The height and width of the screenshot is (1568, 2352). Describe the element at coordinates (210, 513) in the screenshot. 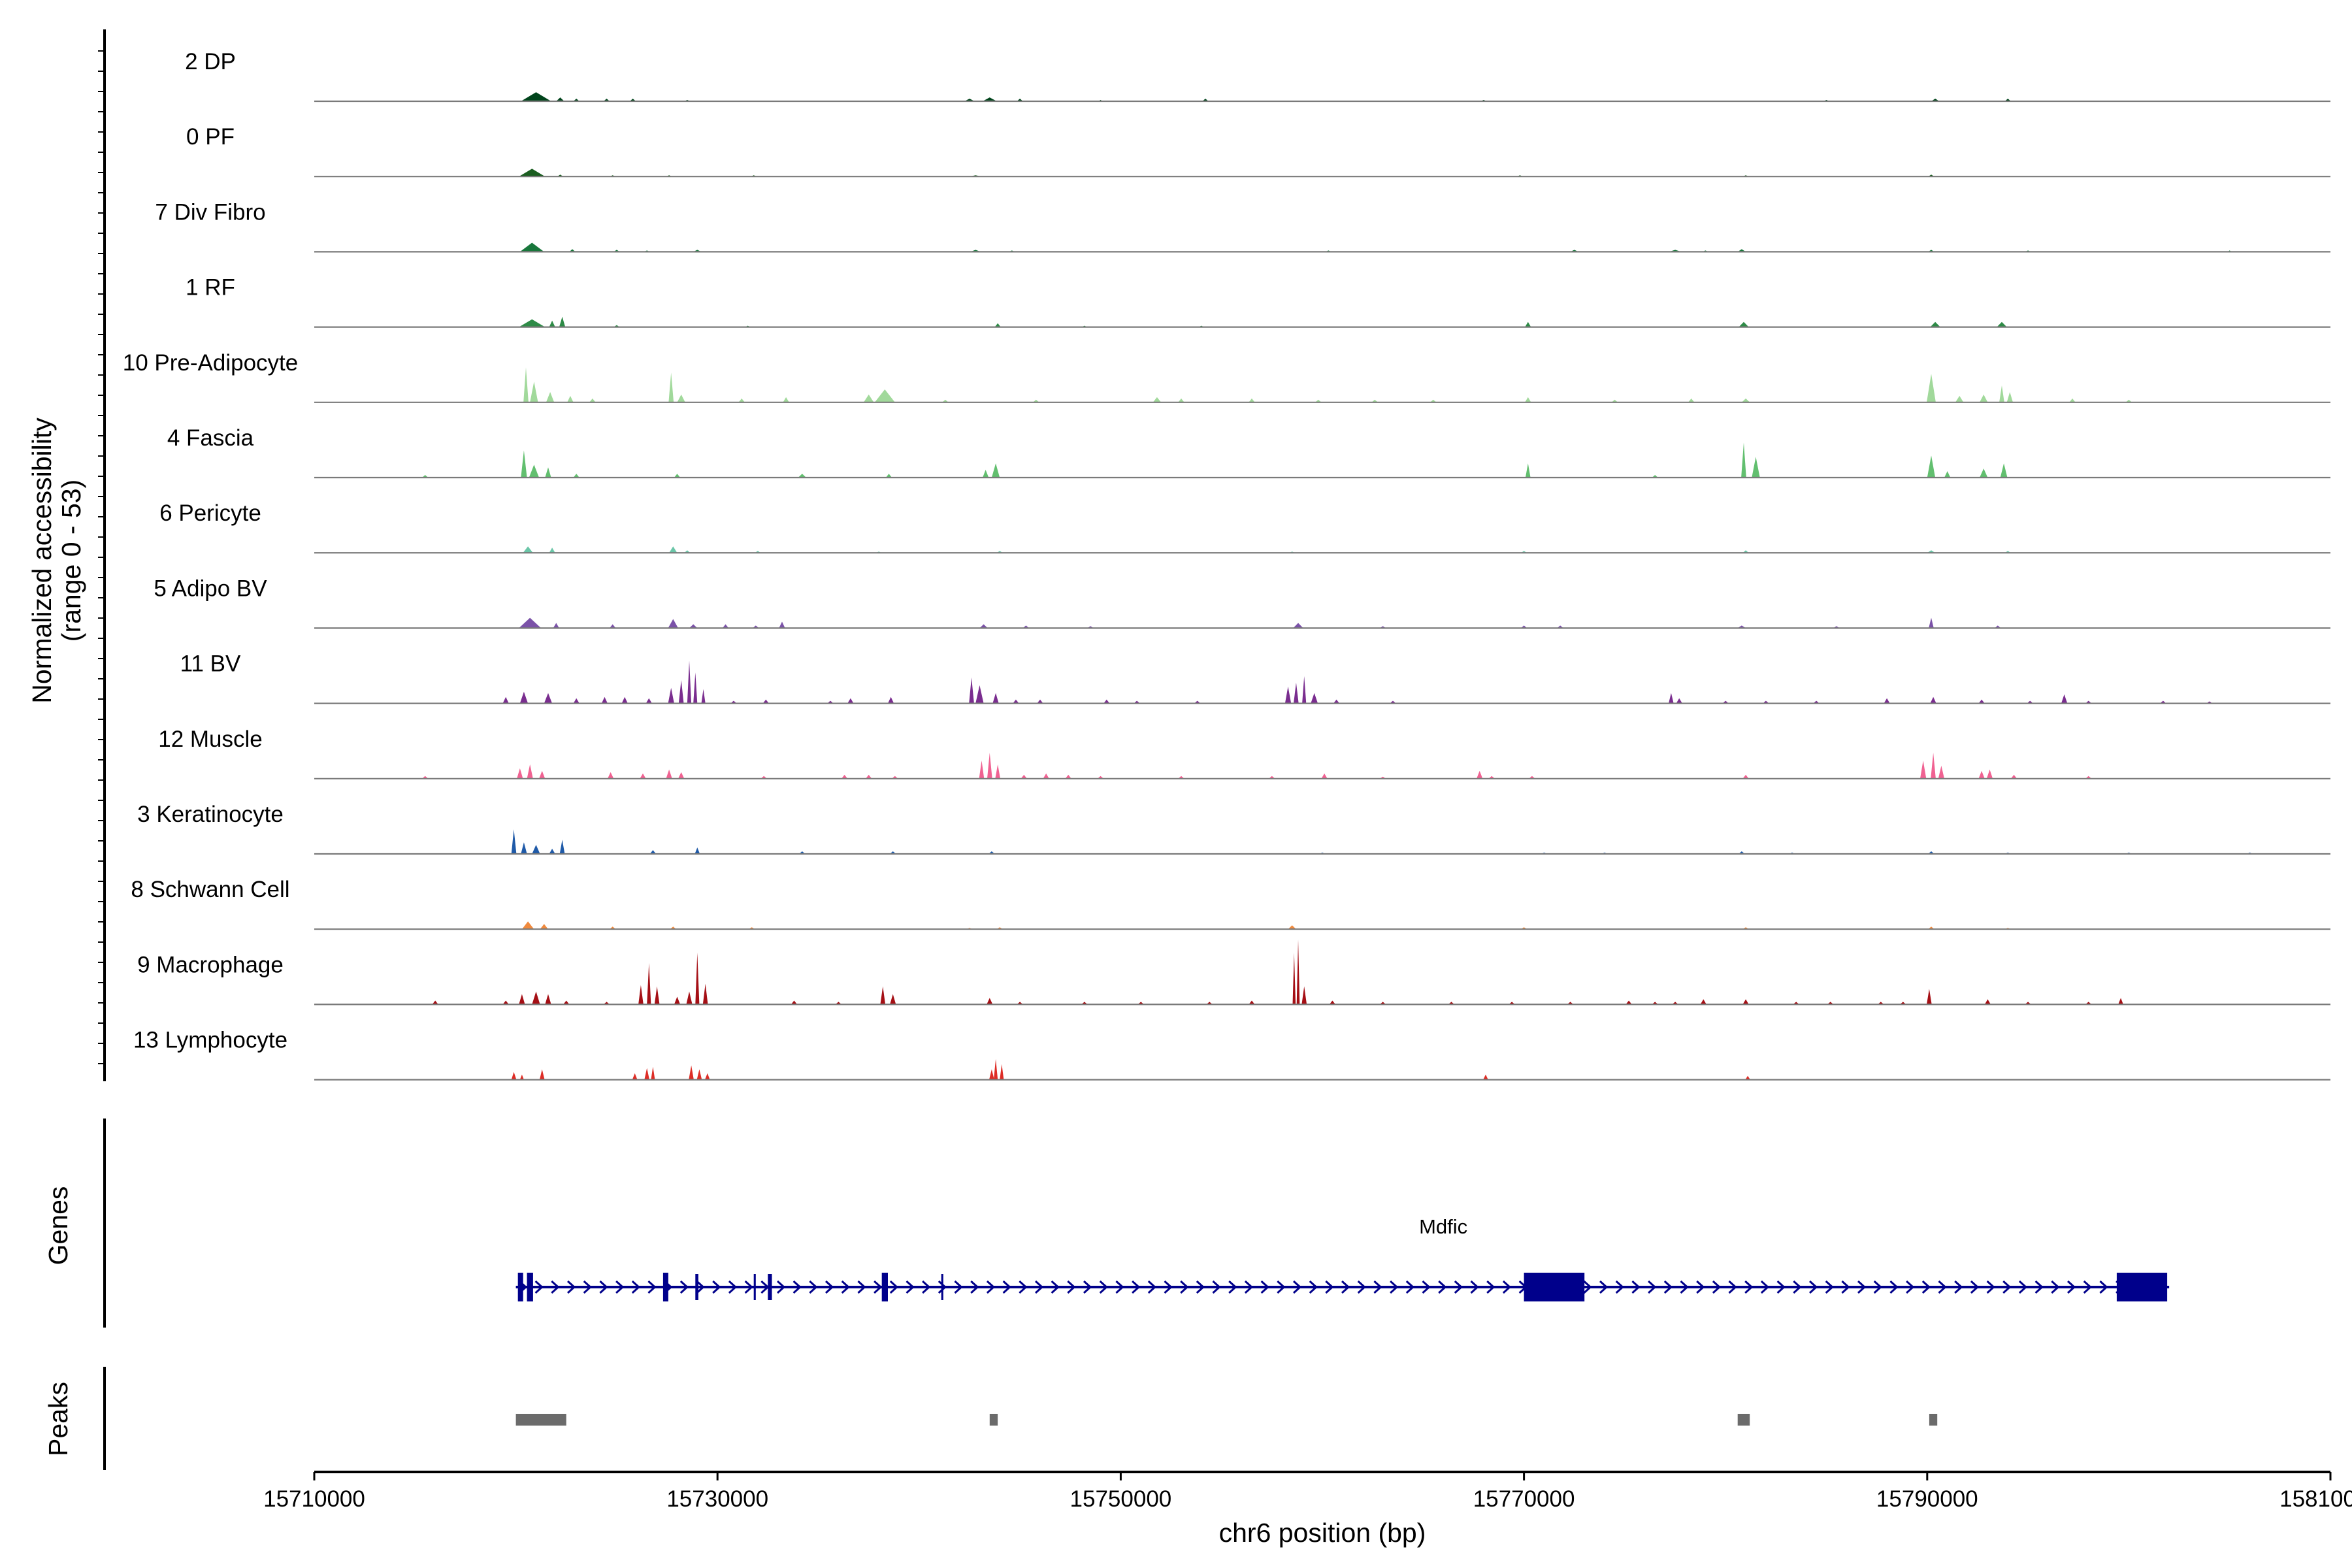

I see `track-label: 6 Pericyte` at that location.